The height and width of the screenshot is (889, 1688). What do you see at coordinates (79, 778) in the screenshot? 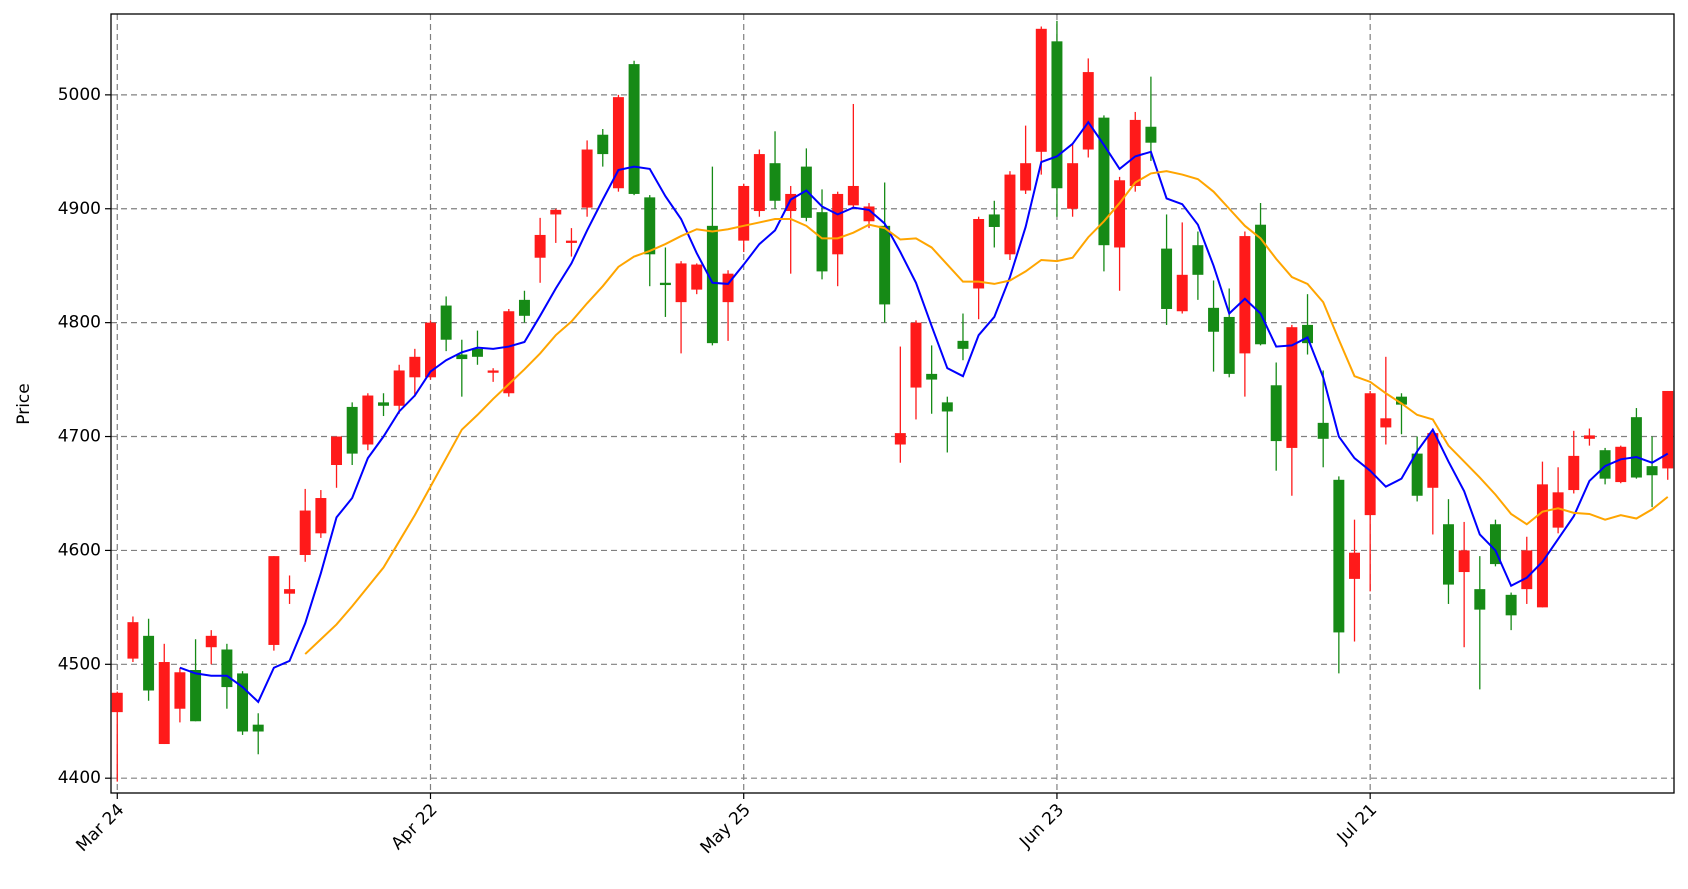
I see `y-tick-label: 4400` at bounding box center [79, 778].